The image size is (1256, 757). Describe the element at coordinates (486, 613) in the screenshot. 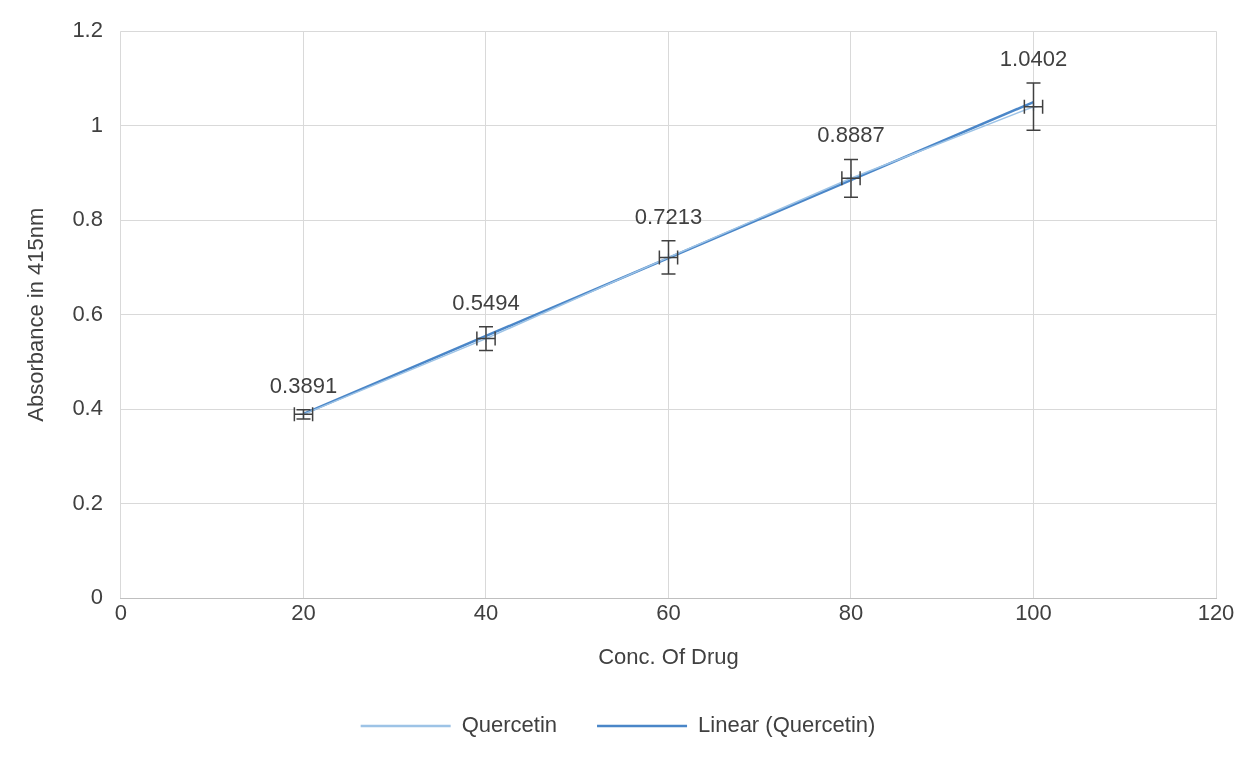

I see `x-tick-label: 40` at that location.